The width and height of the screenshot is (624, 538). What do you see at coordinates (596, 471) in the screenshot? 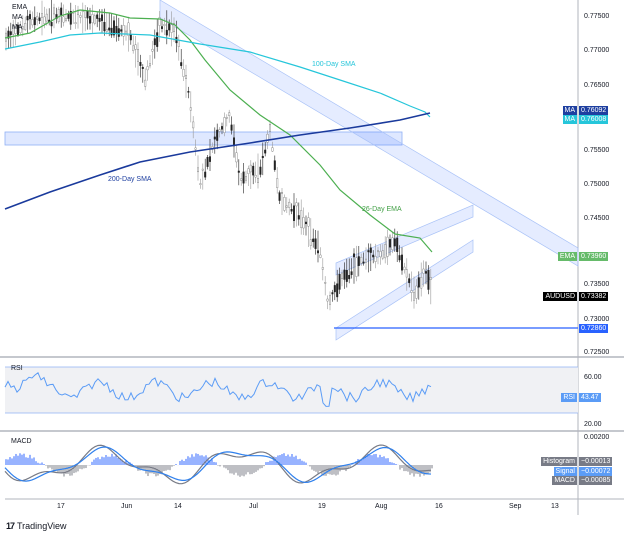
I see `price-label-value: −0.00072` at bounding box center [596, 471].